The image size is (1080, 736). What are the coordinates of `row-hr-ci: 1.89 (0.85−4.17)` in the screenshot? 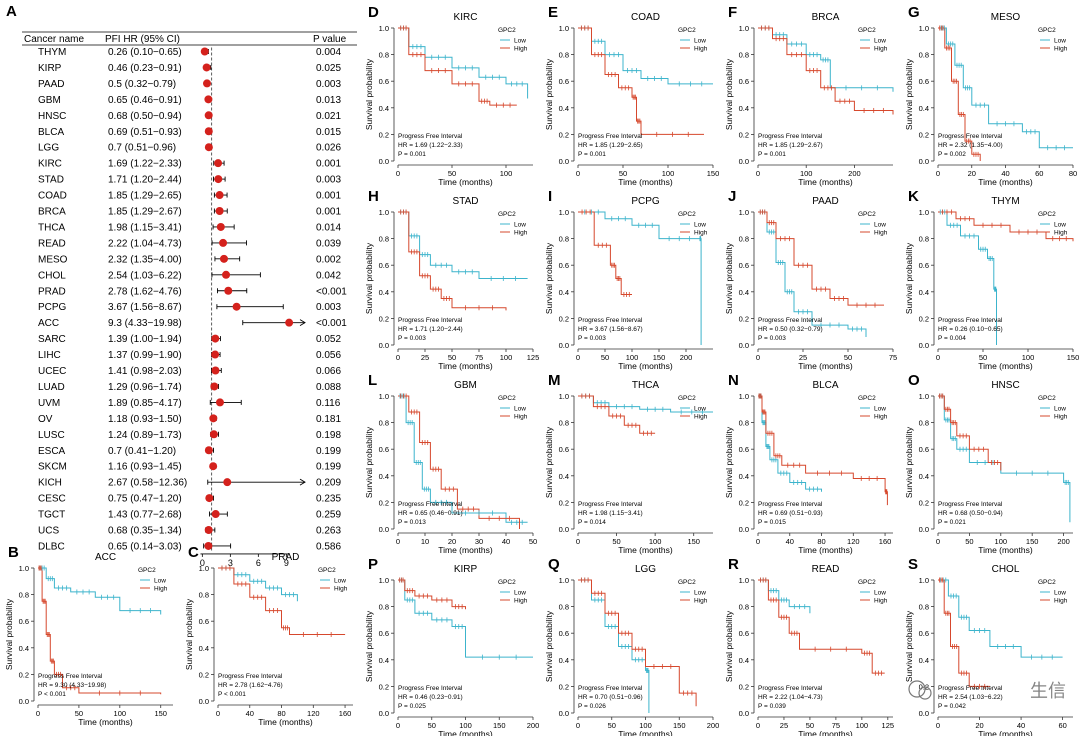 It's located at (145, 403).